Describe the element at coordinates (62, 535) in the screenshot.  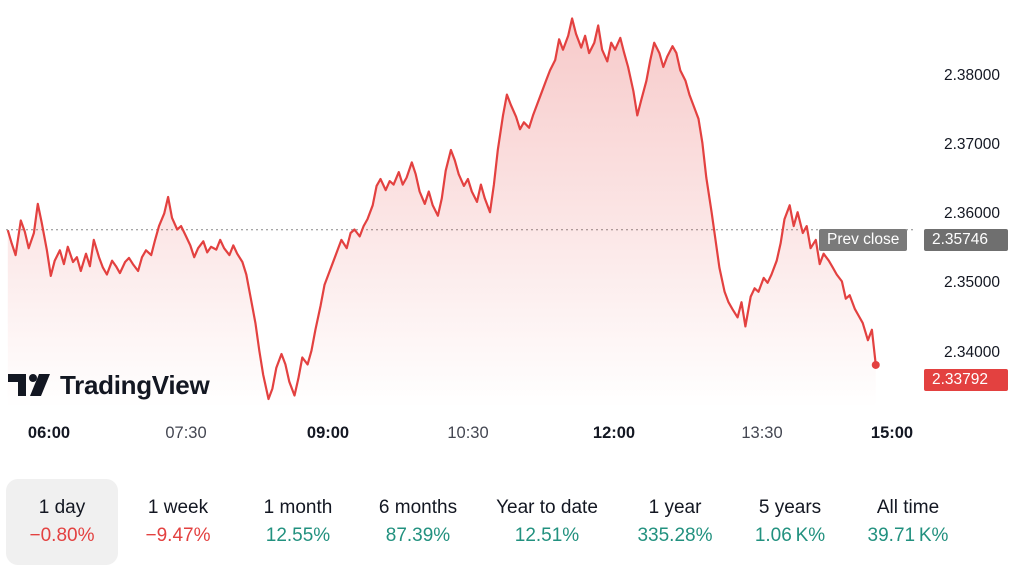
I see `period-change: −0.80%` at that location.